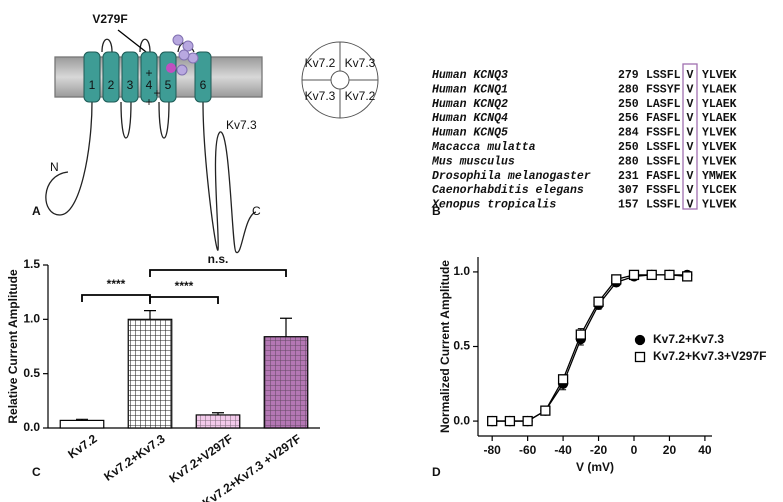 The image size is (783, 502). Describe the element at coordinates (470, 89) in the screenshot. I see `species: Human KCNQ1` at that location.